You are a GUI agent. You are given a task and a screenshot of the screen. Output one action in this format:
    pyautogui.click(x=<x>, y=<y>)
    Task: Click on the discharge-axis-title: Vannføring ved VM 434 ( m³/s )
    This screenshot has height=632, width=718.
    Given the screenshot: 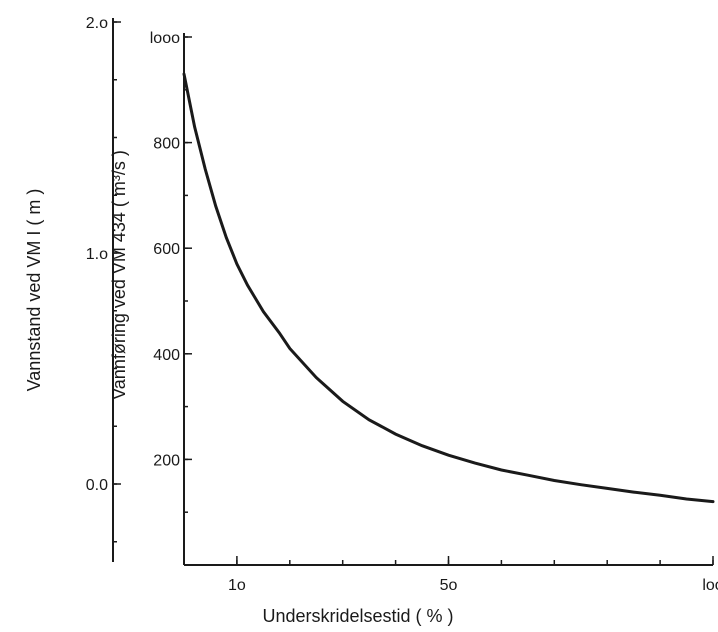 What is the action you would take?
    pyautogui.click(x=119, y=275)
    